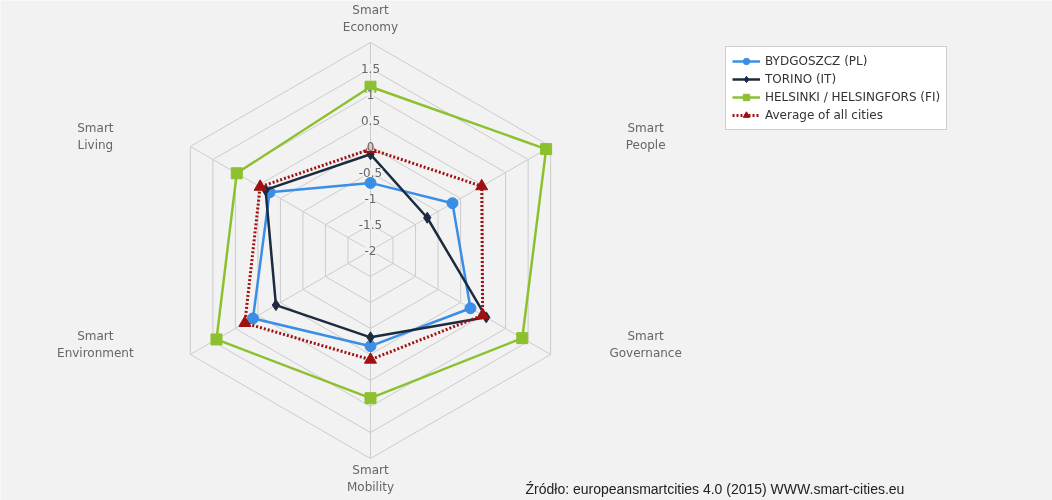 Image resolution: width=1052 pixels, height=500 pixels. I want to click on spoke-label: Smart Environment, so click(95, 344).